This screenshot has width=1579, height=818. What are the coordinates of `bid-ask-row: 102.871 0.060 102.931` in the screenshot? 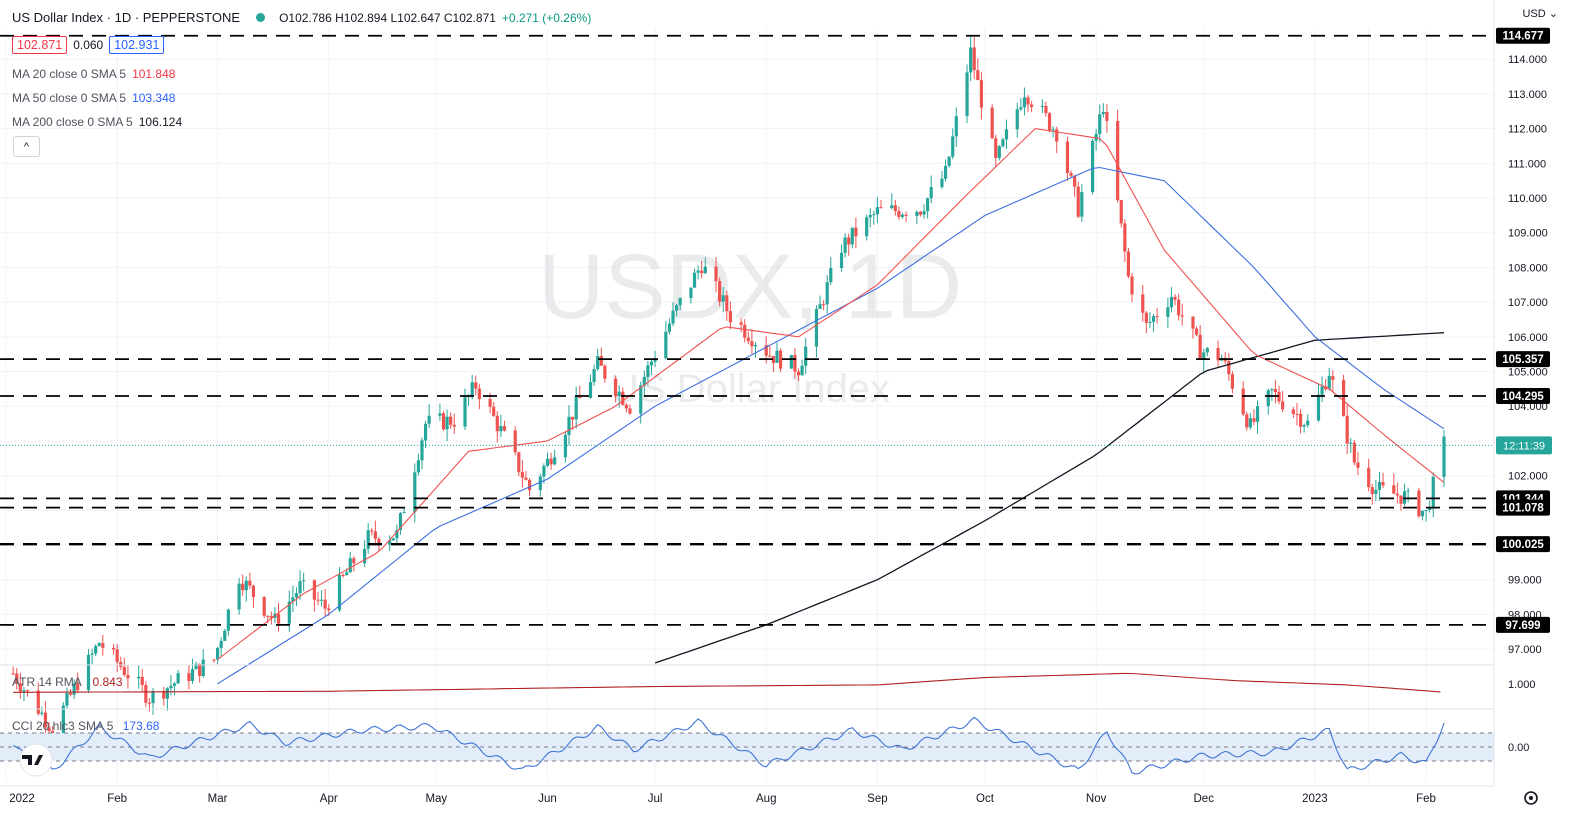 It's located at (88, 45).